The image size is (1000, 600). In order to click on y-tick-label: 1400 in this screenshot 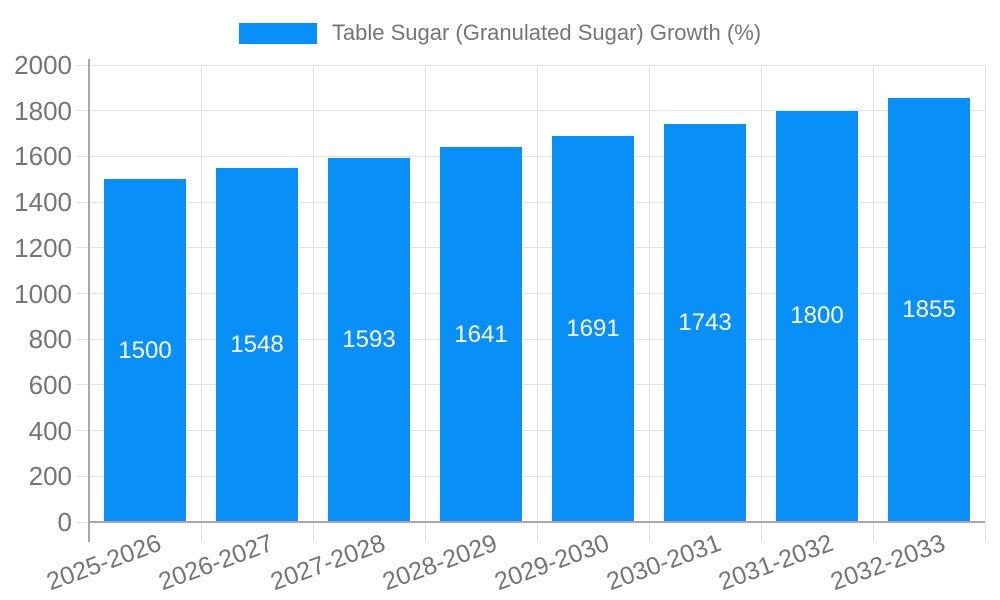, I will do `click(43, 202)`.